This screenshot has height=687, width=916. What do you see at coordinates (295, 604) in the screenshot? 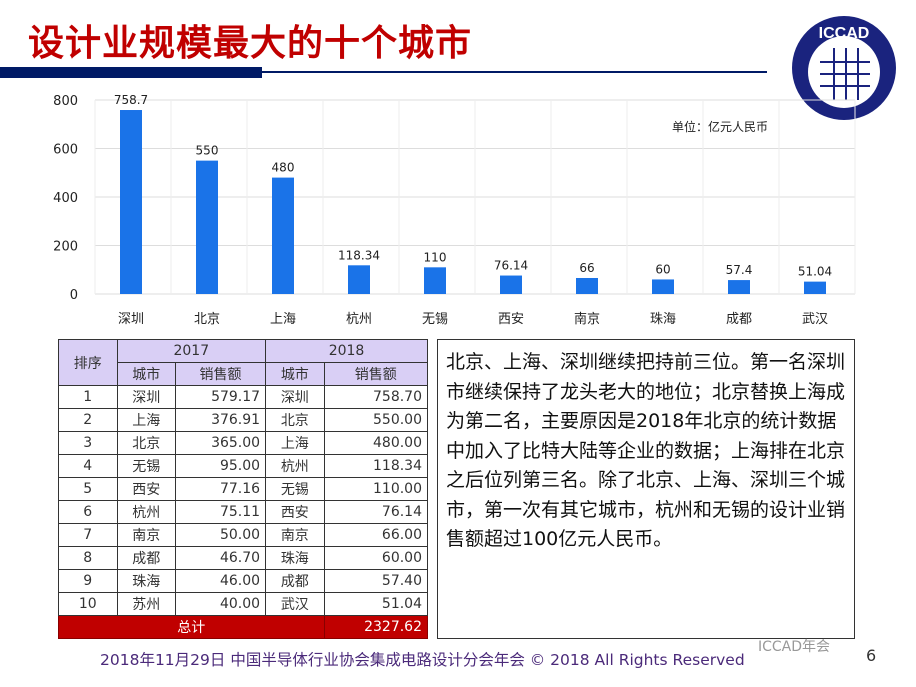
I see `city-2018-cell: 武汉` at bounding box center [295, 604].